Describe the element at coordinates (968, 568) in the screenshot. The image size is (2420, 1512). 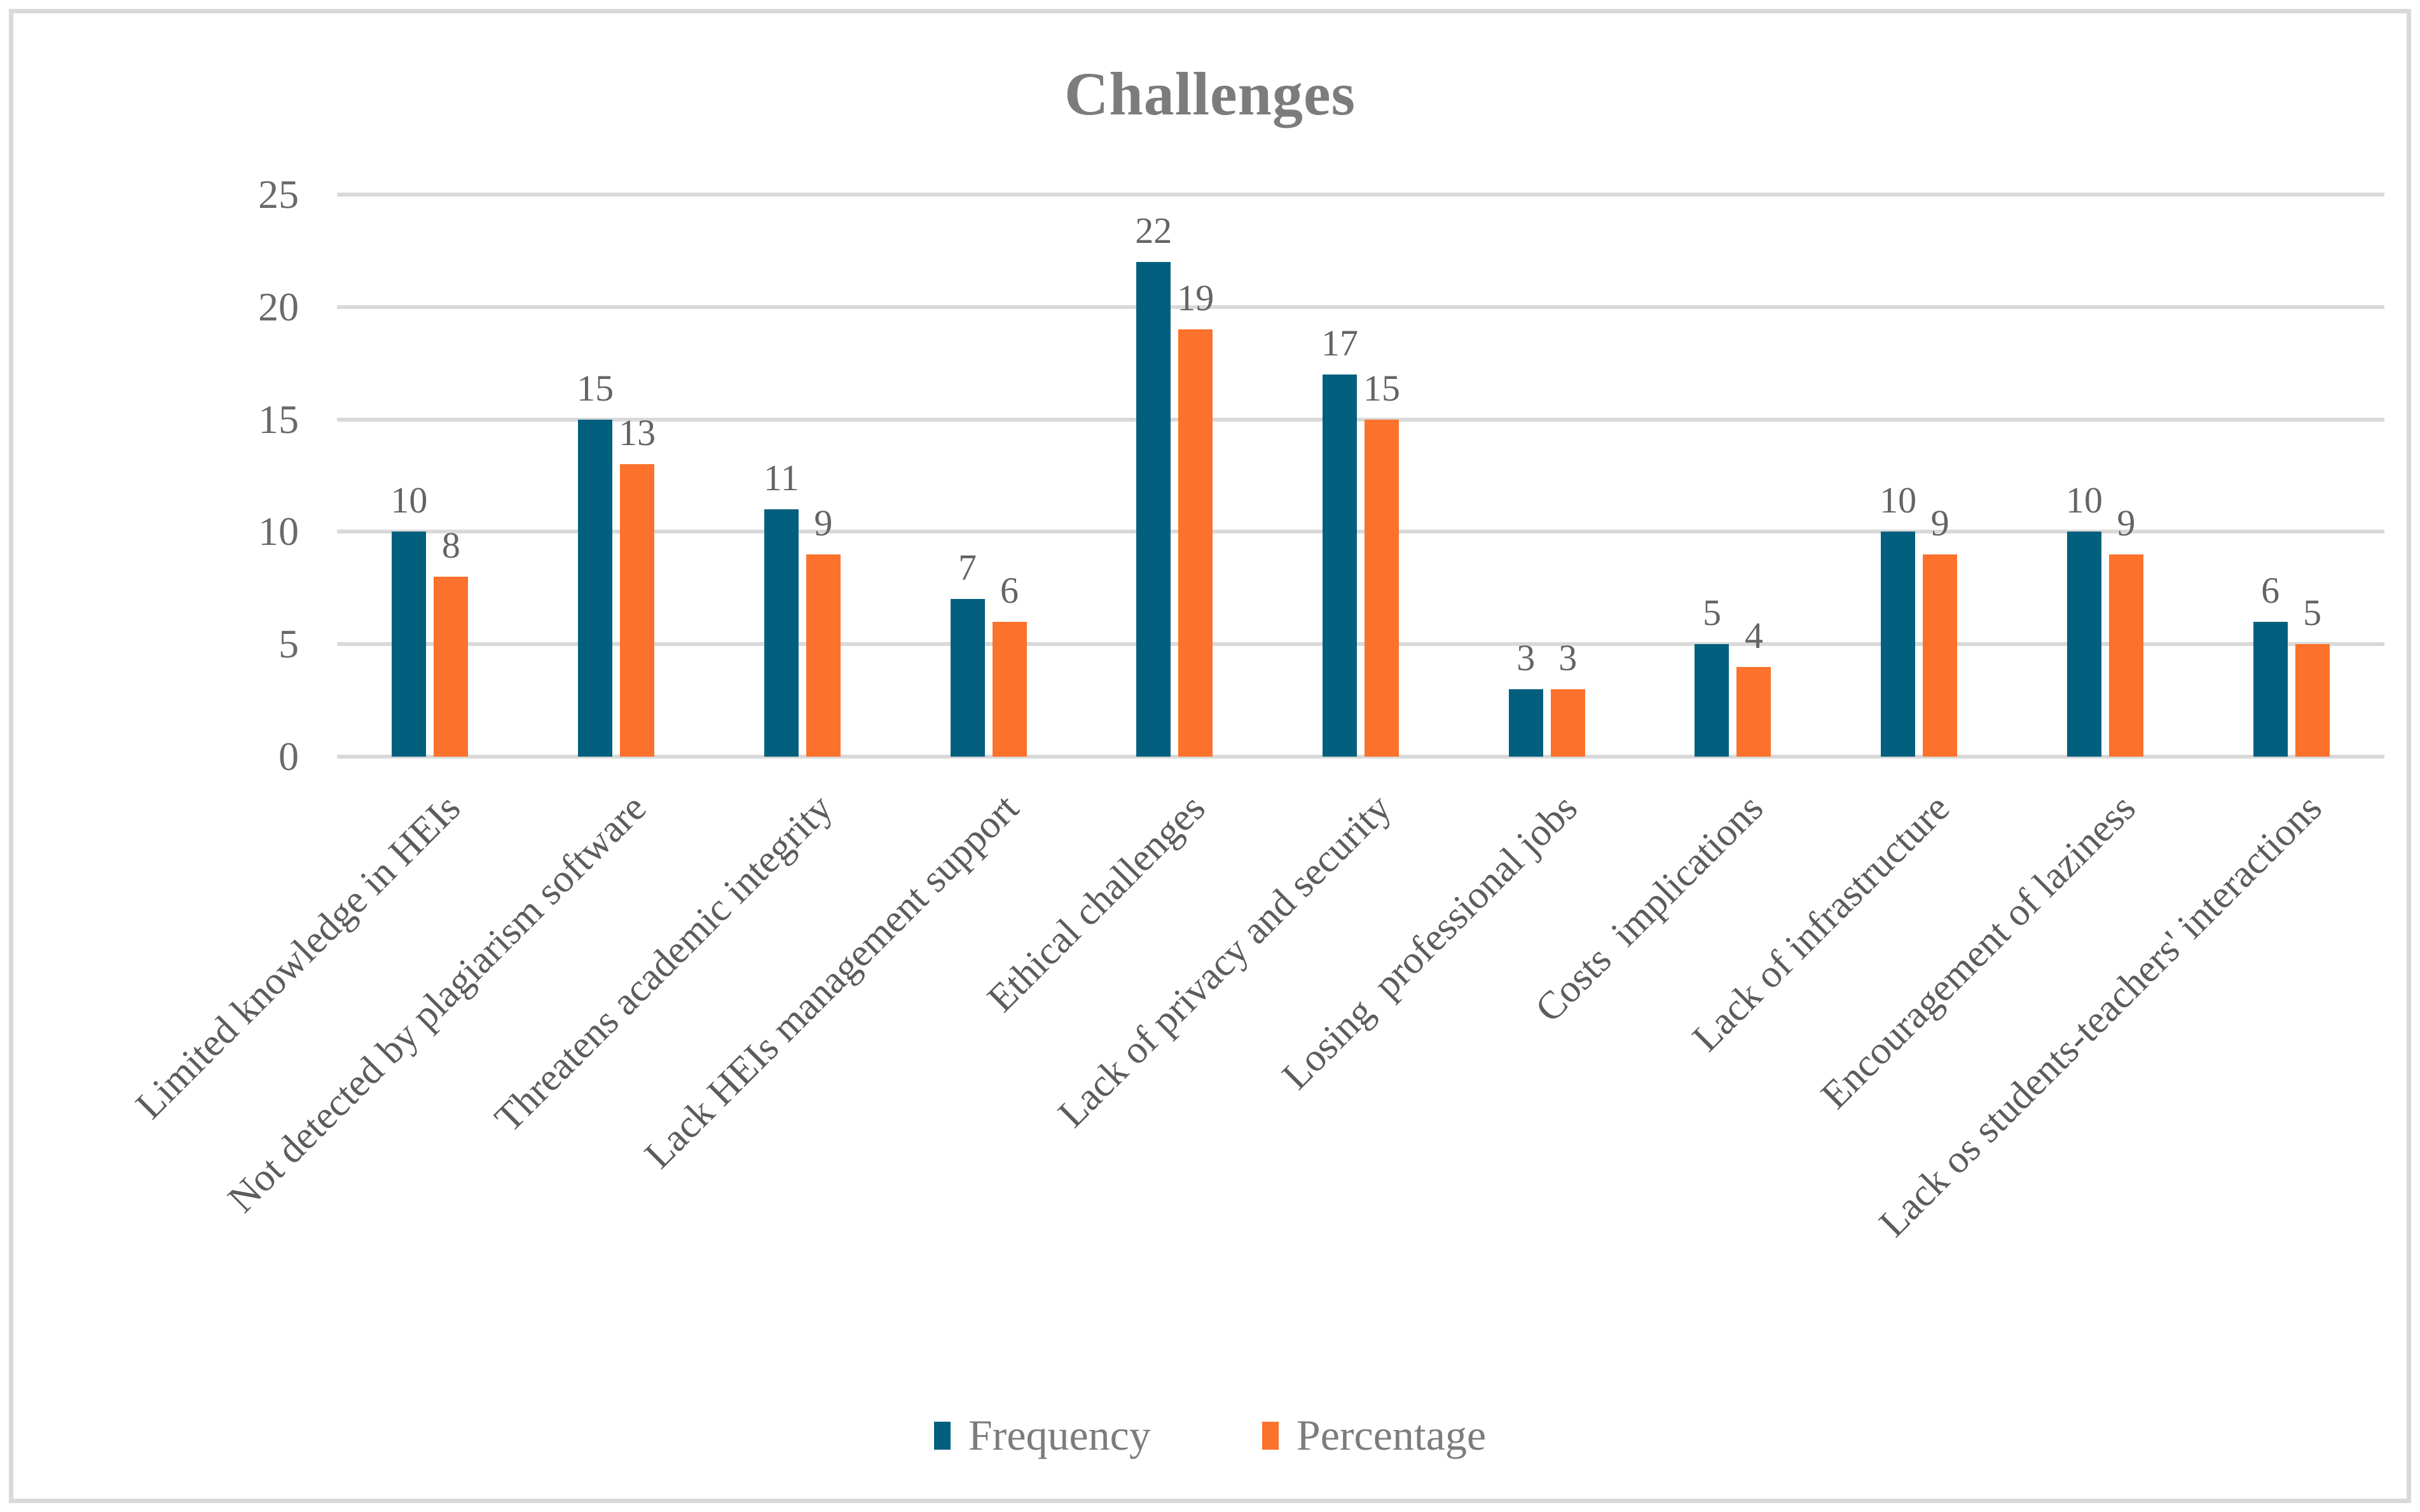
I see `data-label-frequency-4: 7` at that location.